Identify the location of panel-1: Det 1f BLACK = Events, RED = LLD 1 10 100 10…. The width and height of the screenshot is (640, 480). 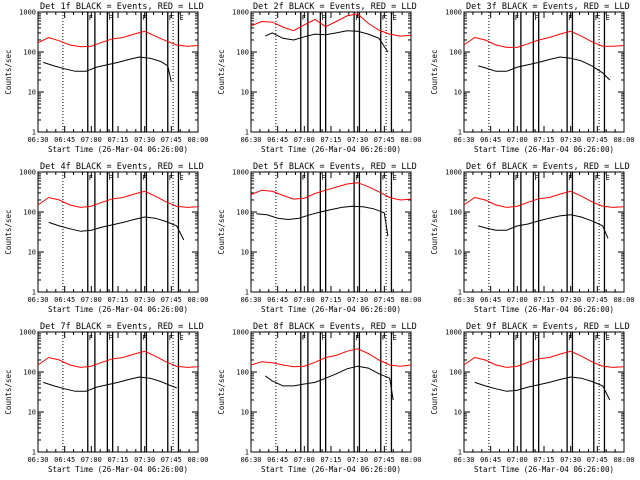
(106, 78).